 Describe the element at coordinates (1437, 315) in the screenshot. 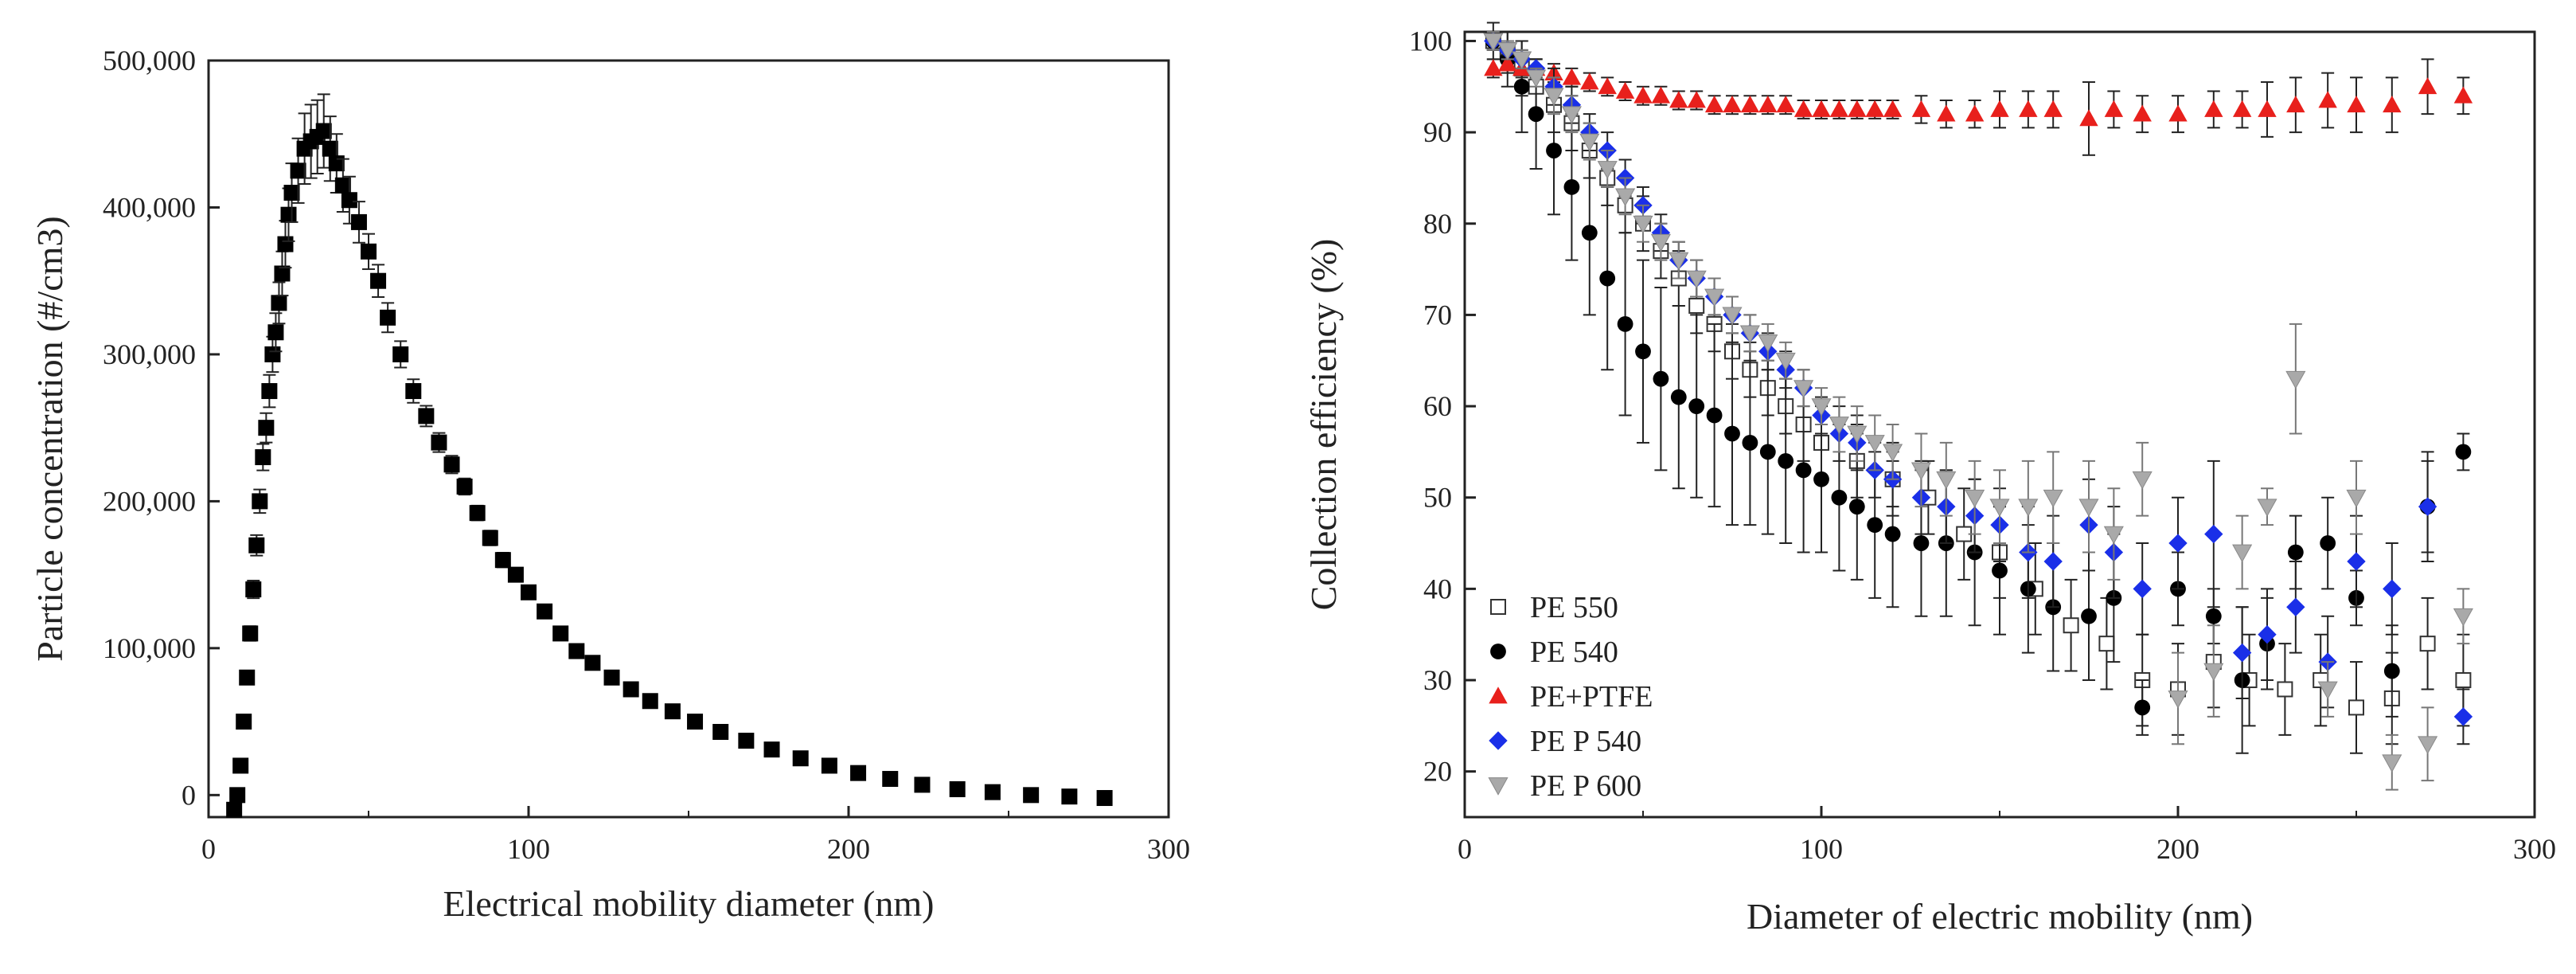

I see `y-tick-label: 70` at that location.